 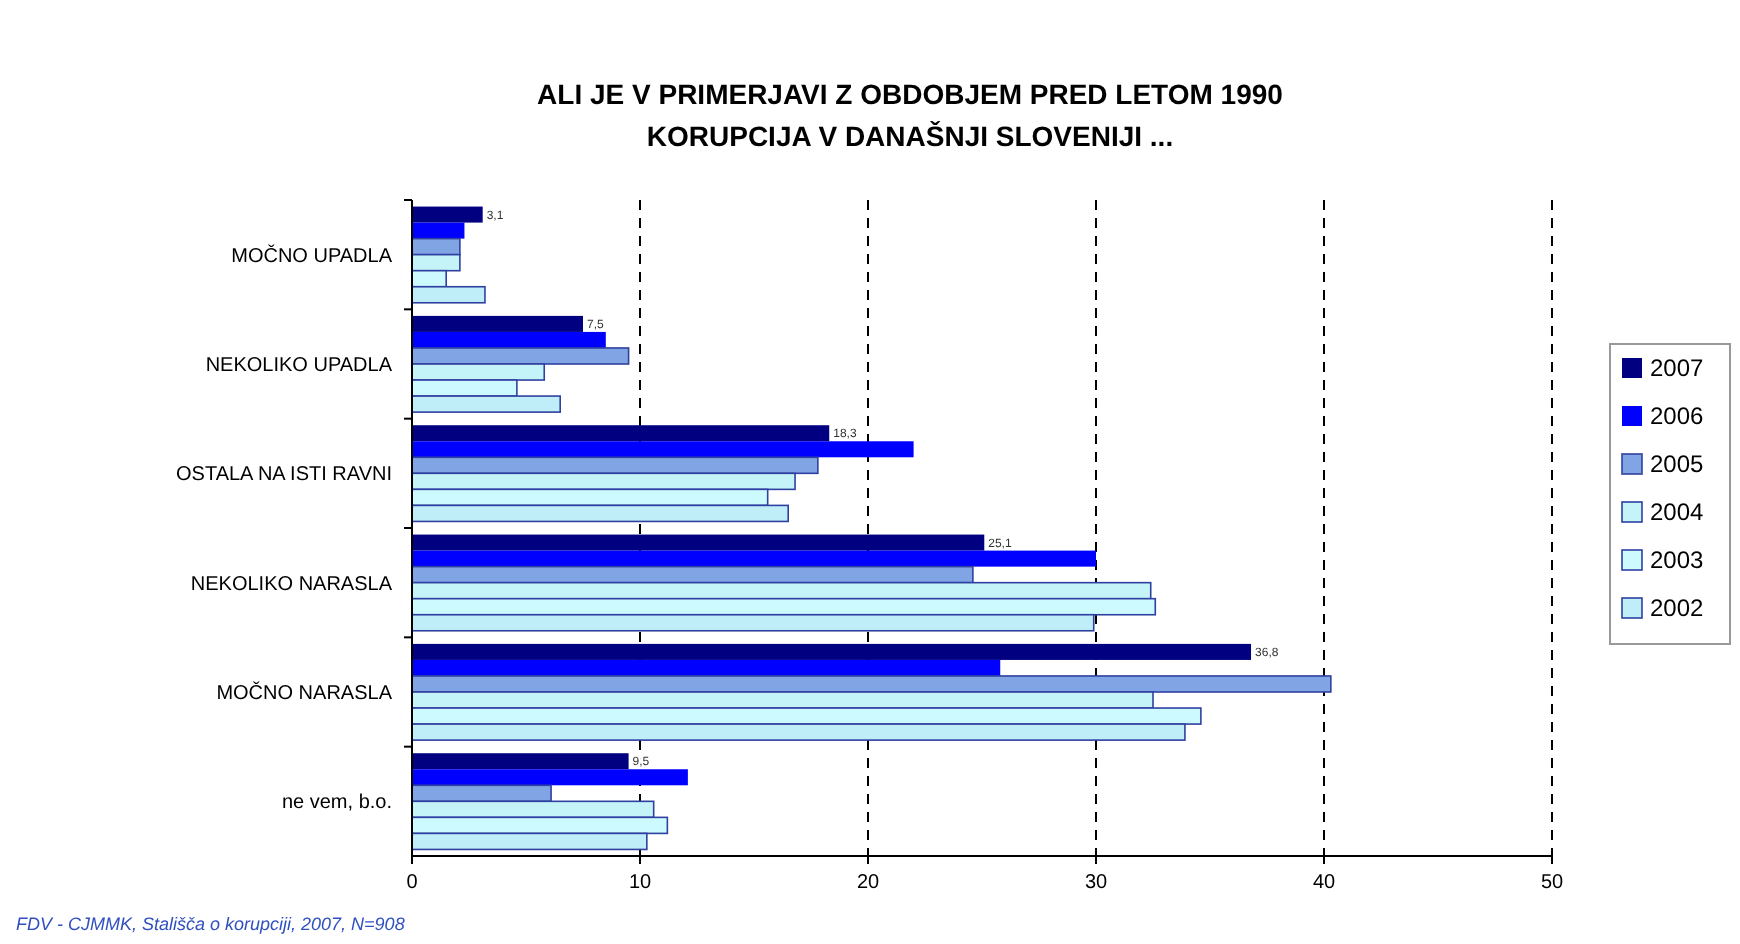 What do you see at coordinates (312, 255) in the screenshot?
I see `y-tick-label: MOČNO UPADLA` at bounding box center [312, 255].